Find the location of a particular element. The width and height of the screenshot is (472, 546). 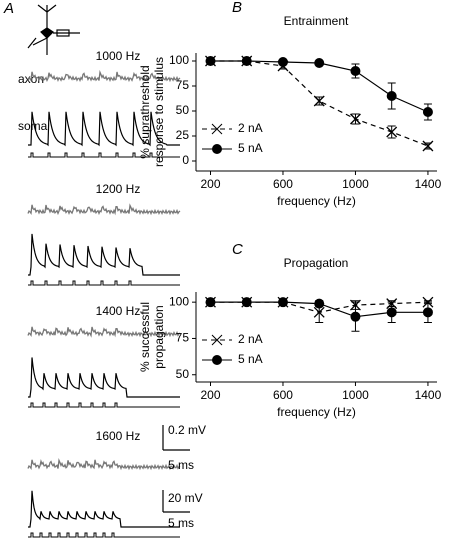

section-label: 1000 Hz is located at coordinates (118, 56).